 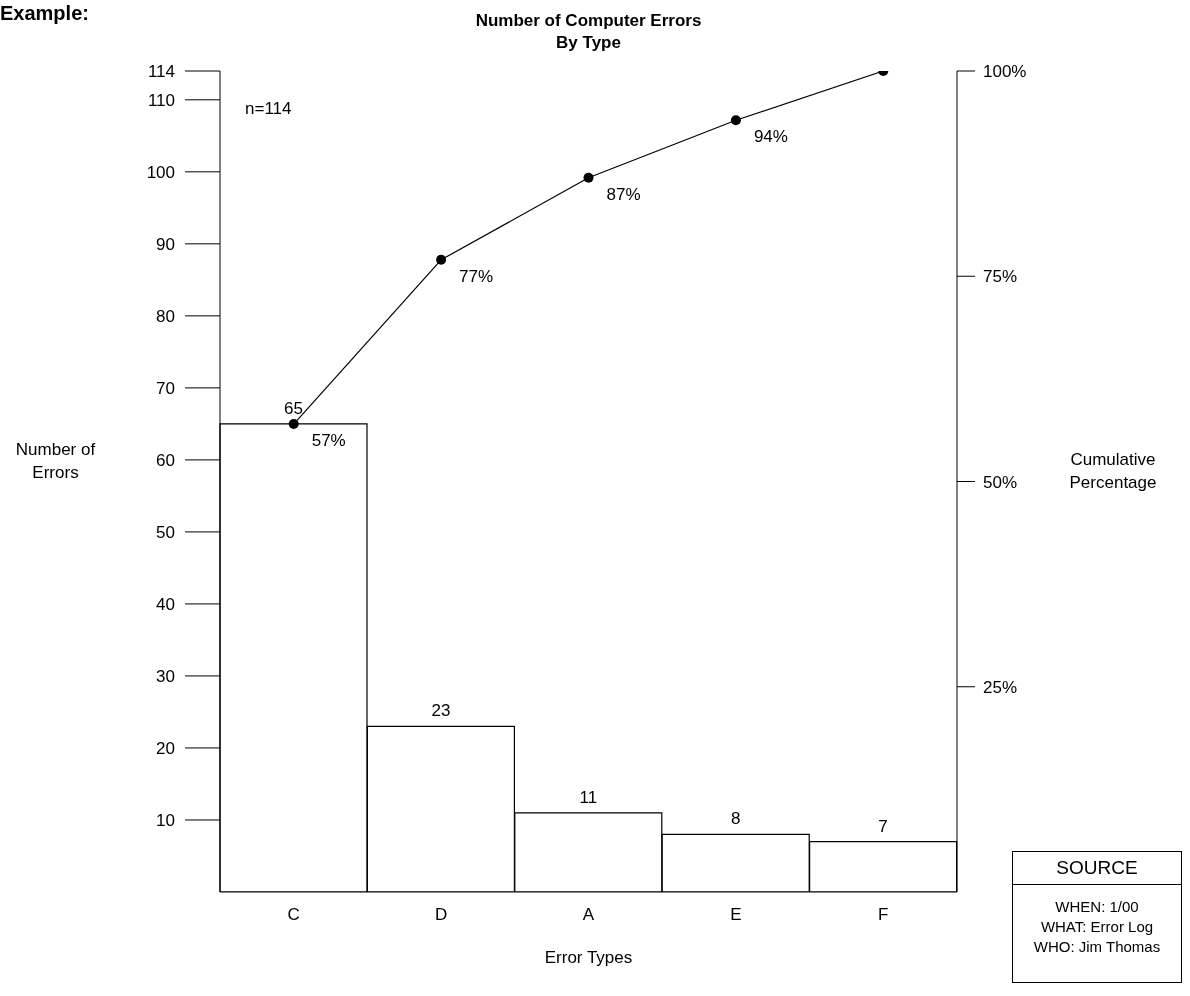 What do you see at coordinates (735, 819) in the screenshot?
I see `data-label: 8` at bounding box center [735, 819].